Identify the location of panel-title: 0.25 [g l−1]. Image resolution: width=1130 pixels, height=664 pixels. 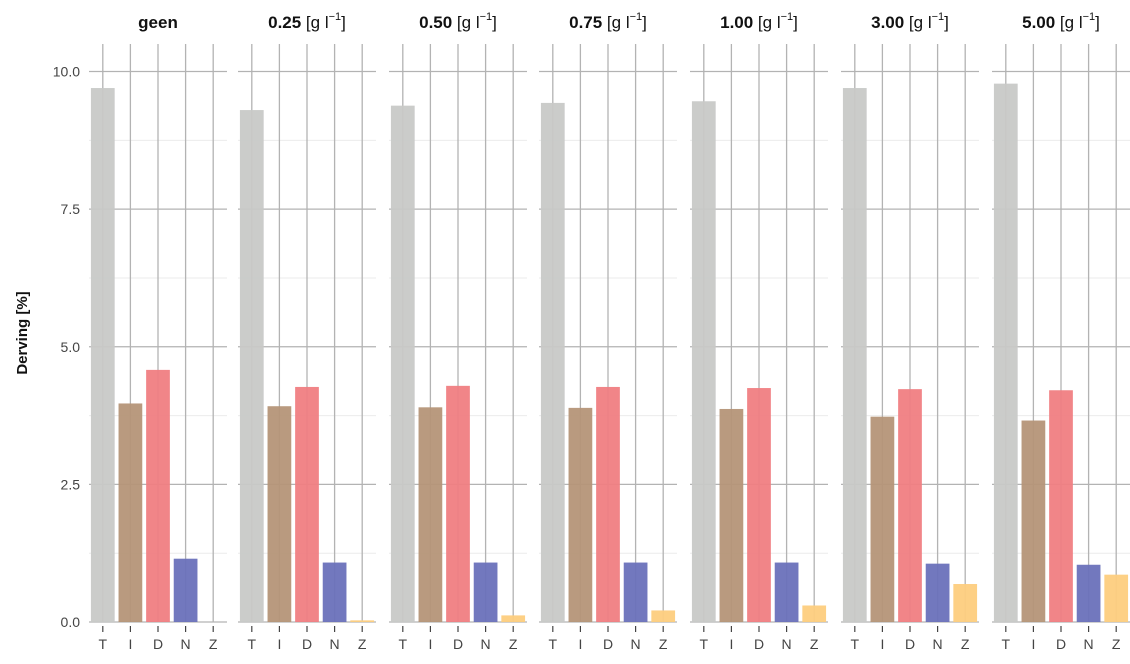
(307, 21).